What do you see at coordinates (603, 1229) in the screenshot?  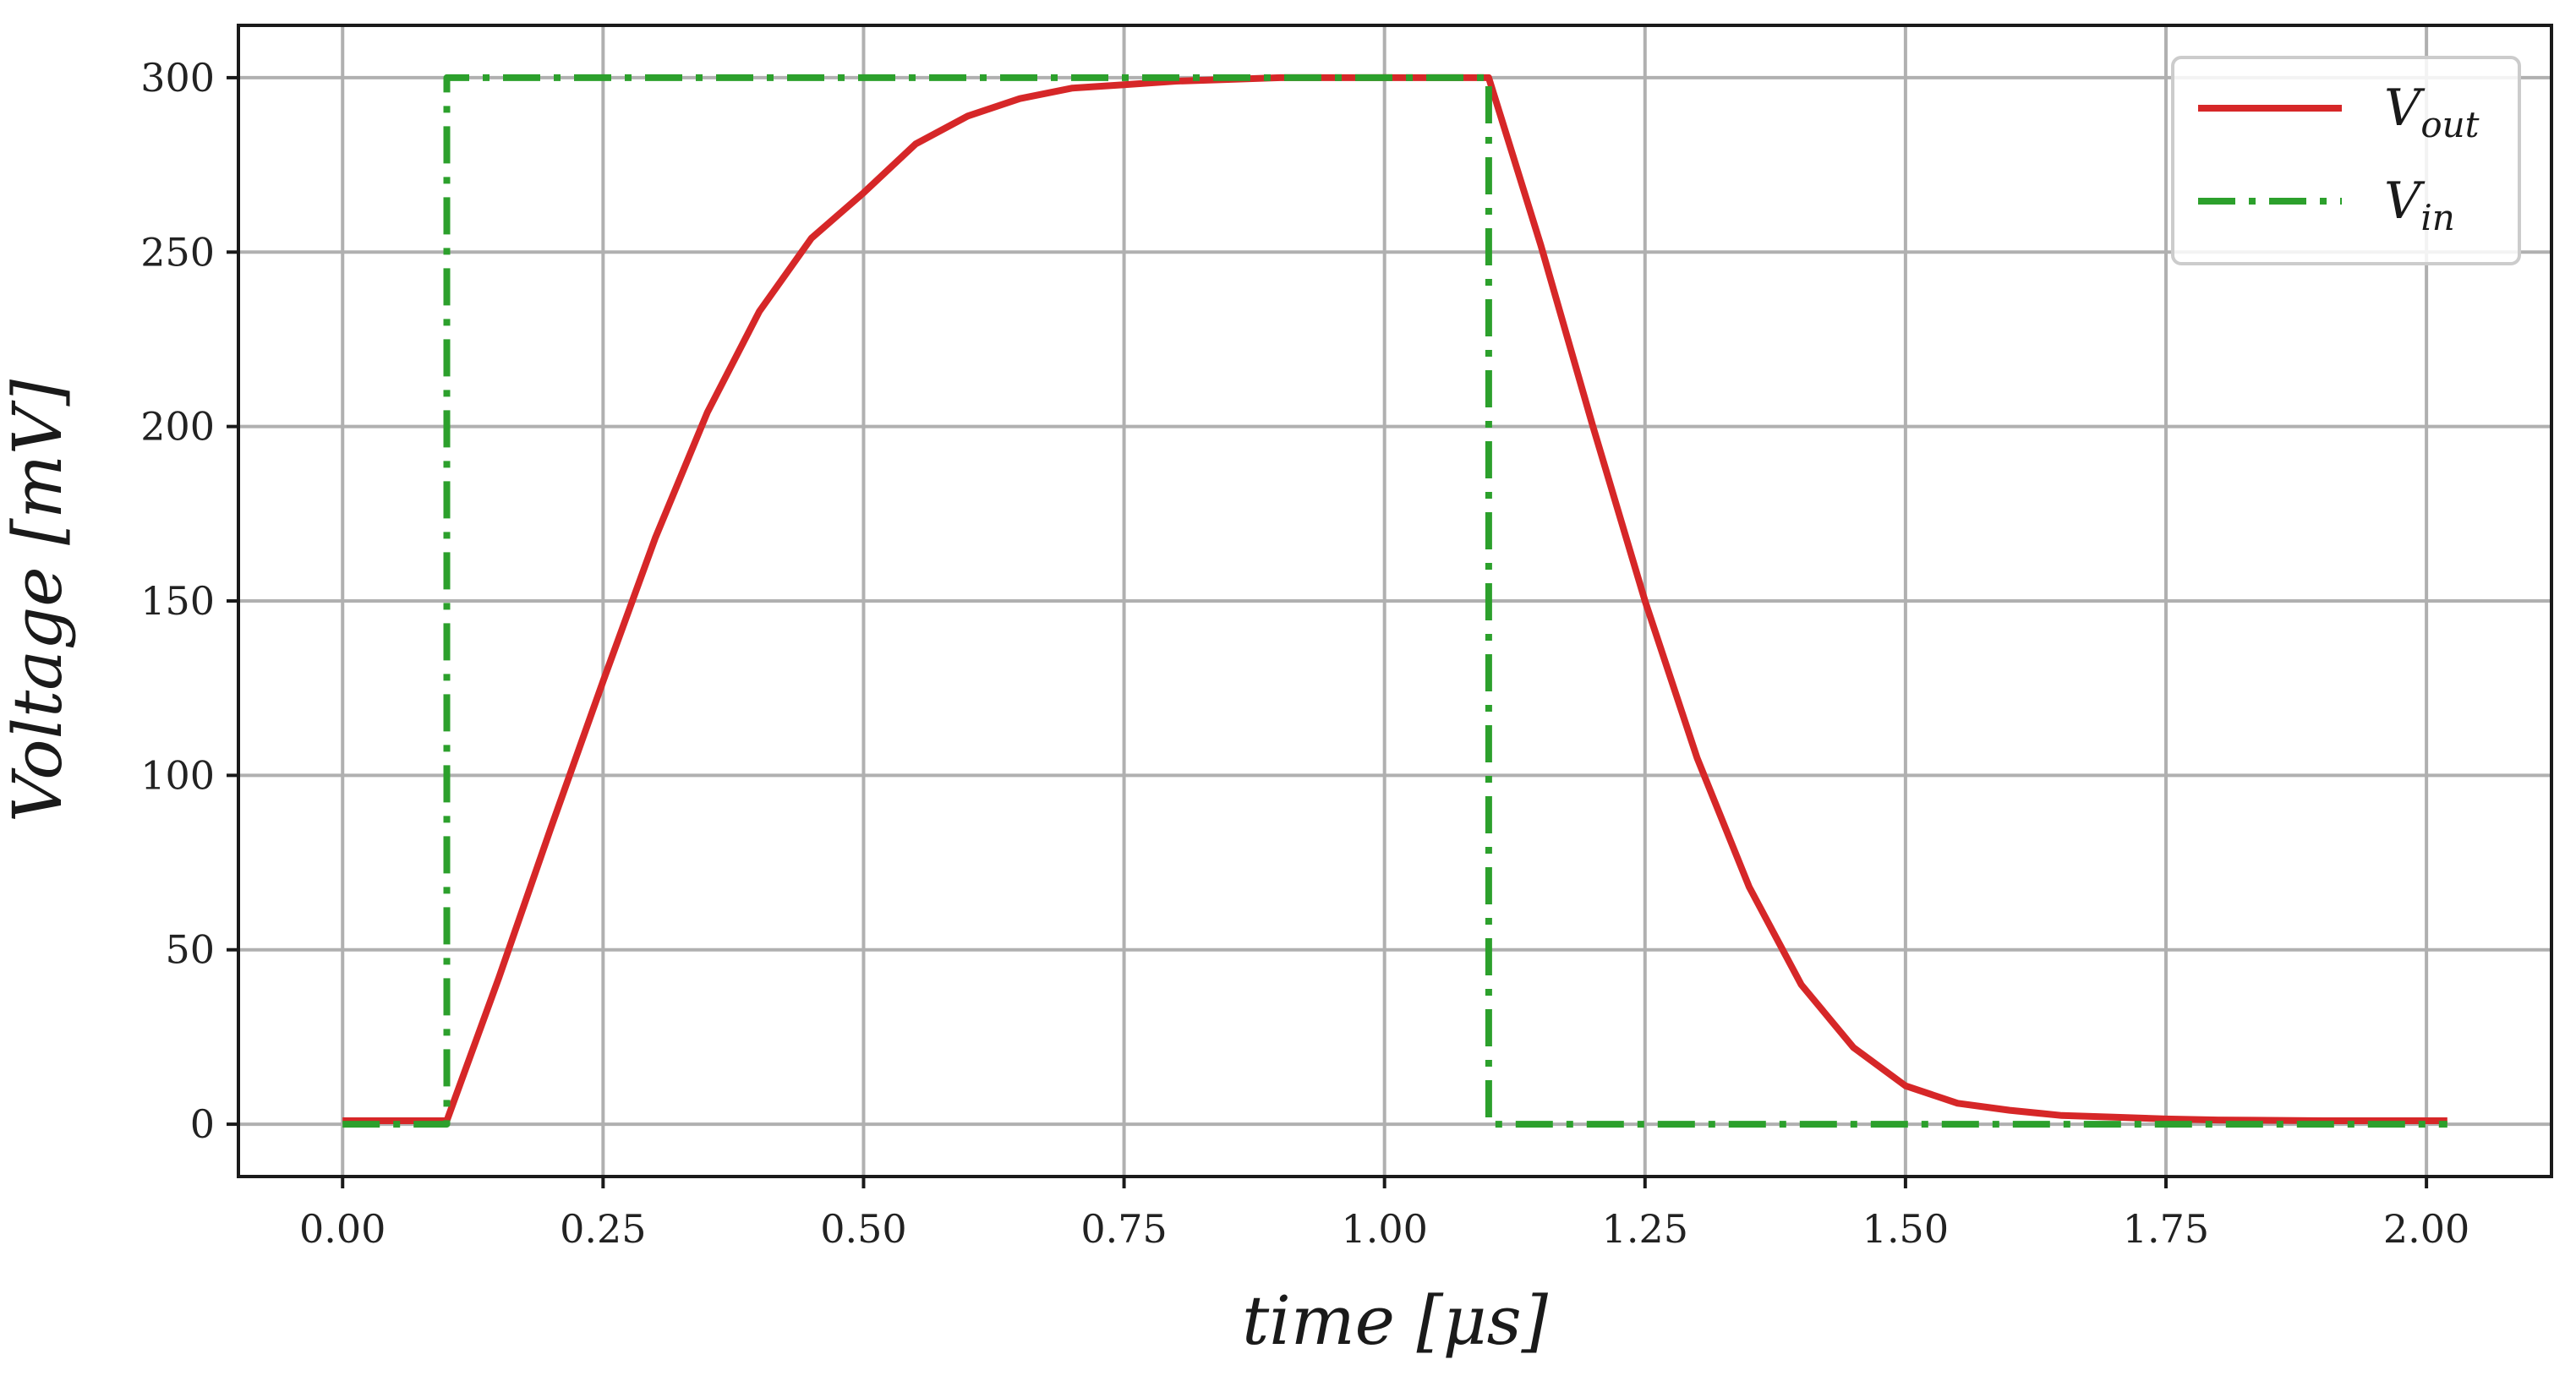 I see `x-tick-label: 0.25` at bounding box center [603, 1229].